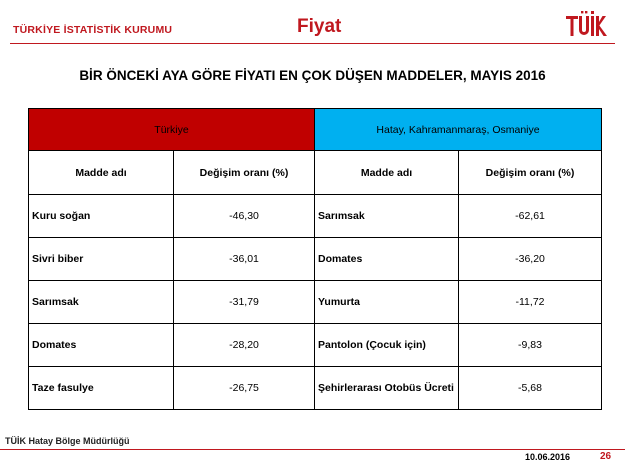  Describe the element at coordinates (530, 216) in the screenshot. I see `change-rate: -62,61` at that location.